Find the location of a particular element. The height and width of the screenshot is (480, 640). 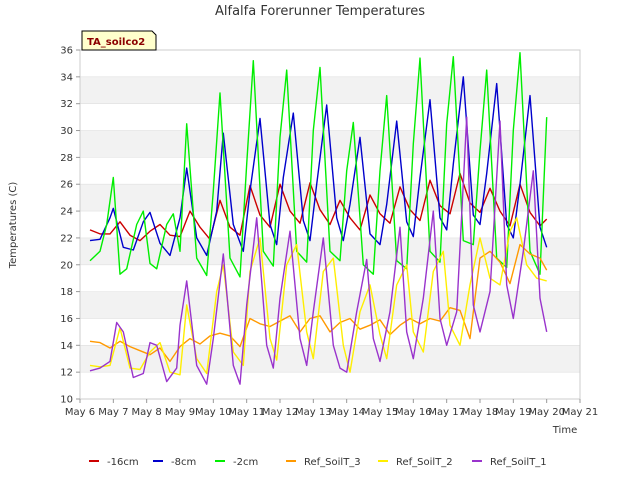

x-tick-label: May 6 is located at coordinates (80, 412).